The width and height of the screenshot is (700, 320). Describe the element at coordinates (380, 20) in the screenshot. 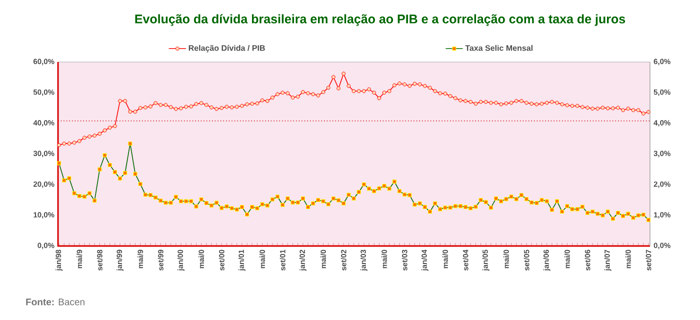

I see `chart-title: Evolução da dívida brasileira em relação ao PIB e a correlação com a taxa de juros` at that location.